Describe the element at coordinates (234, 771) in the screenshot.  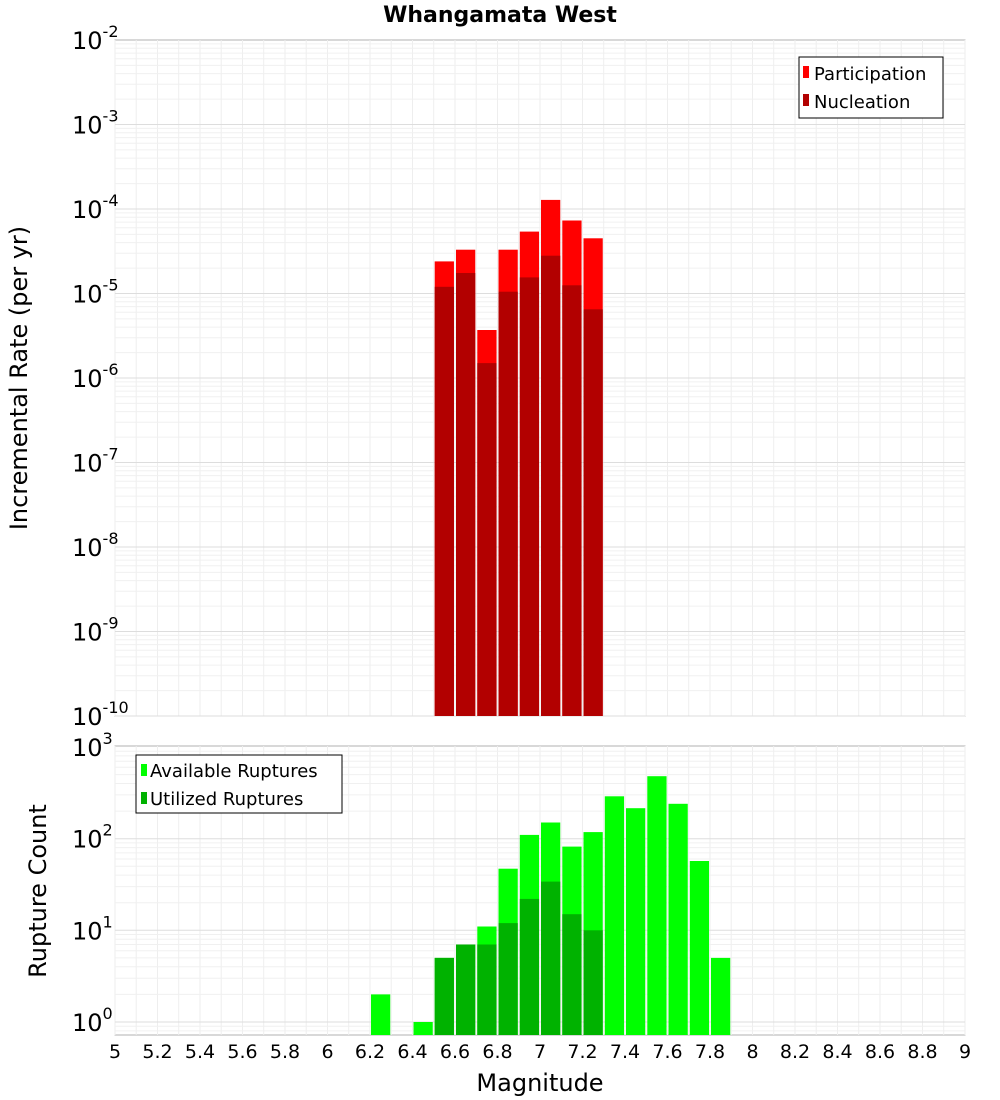
I see `legend-label-available: Available Ruptures` at that location.